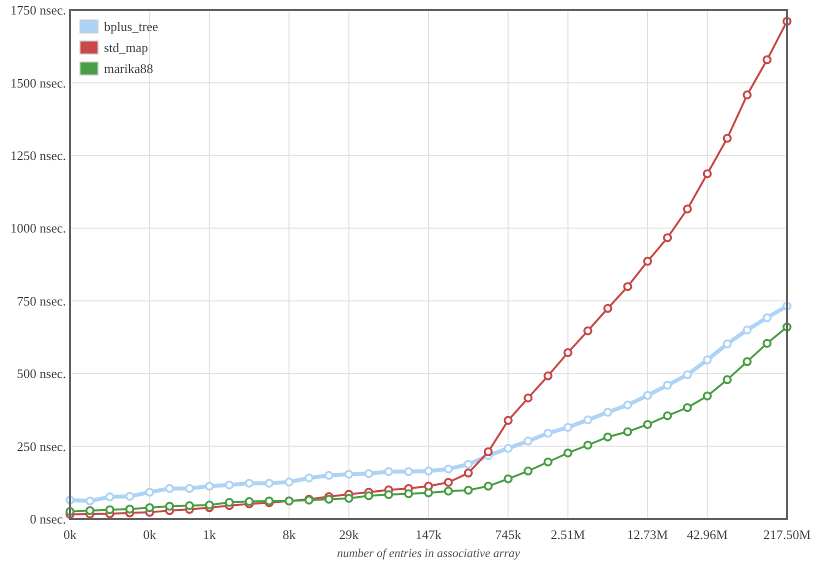 The width and height of the screenshot is (815, 561). Describe the element at coordinates (508, 534) in the screenshot. I see `x-tick-label: 745k` at that location.